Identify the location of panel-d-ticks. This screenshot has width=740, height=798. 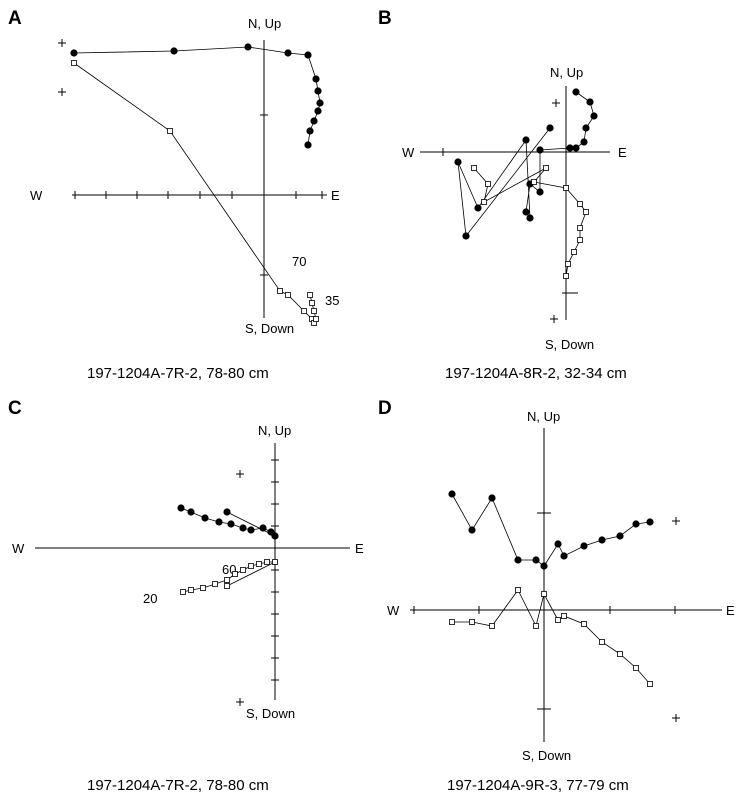
(544, 611).